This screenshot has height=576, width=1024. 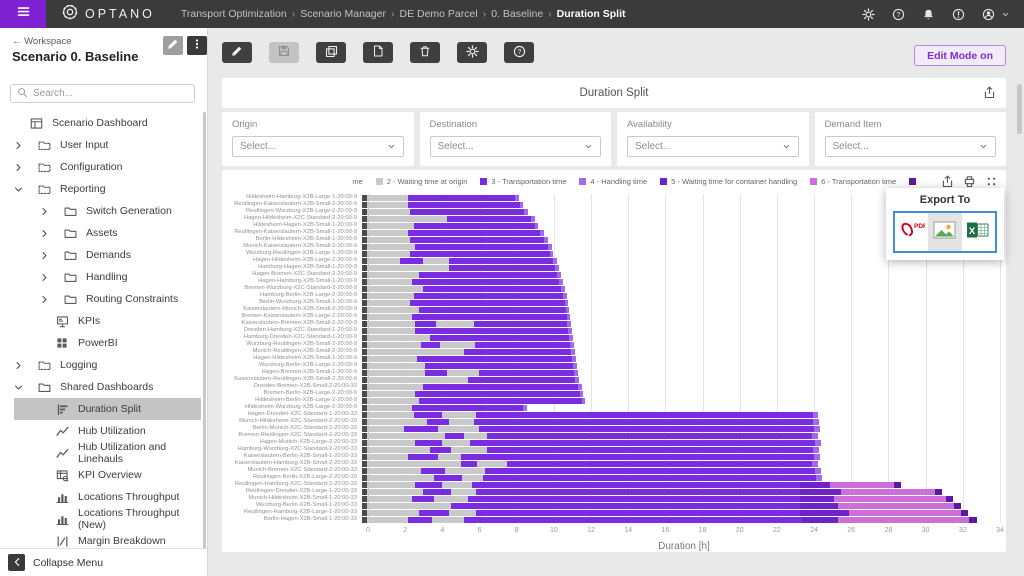 I want to click on breadcrumb-segment: DE Demo Parcel, so click(x=438, y=14).